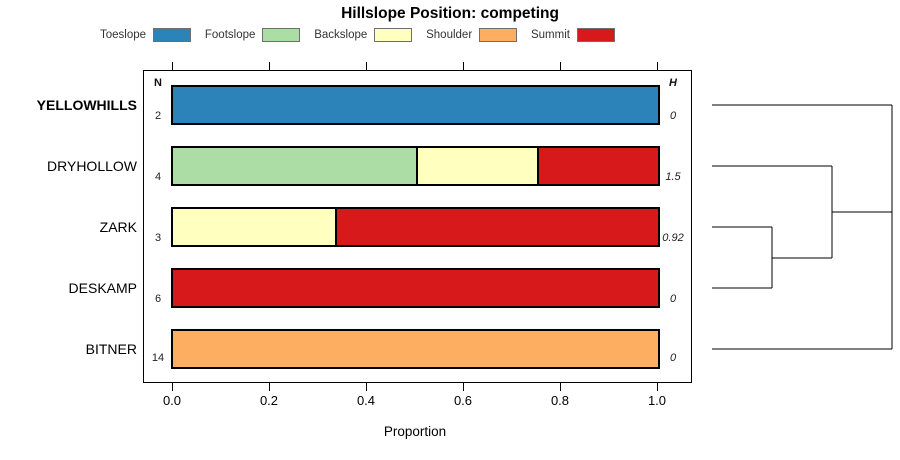 The height and width of the screenshot is (460, 900). I want to click on h-value: 0.92, so click(673, 238).